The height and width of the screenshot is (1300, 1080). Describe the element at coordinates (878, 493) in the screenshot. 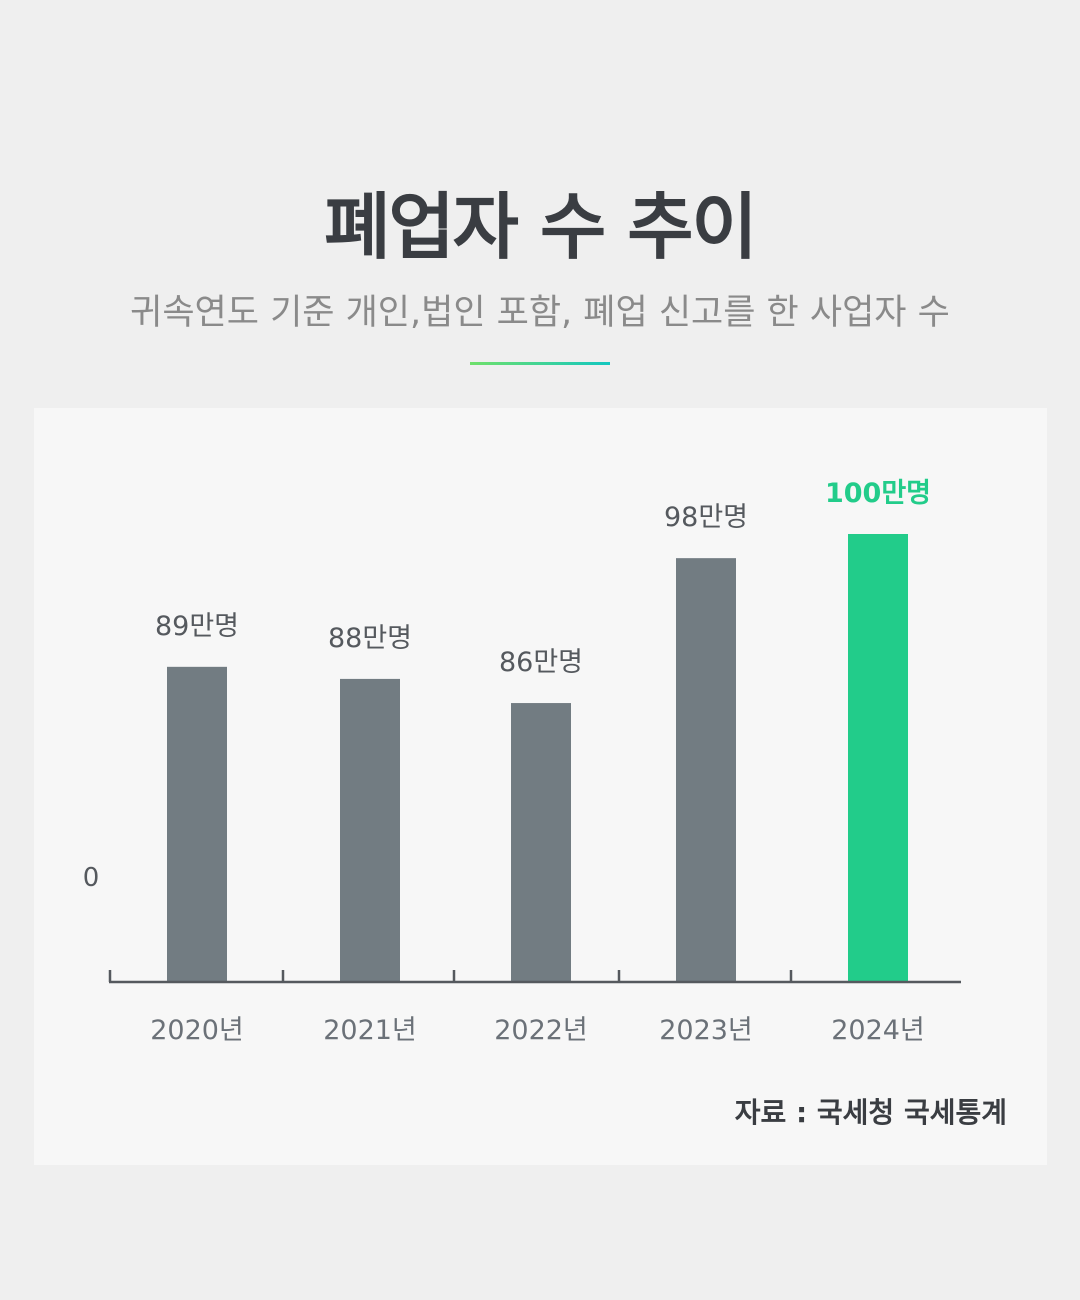

I see `data-label-2024년: 100만명` at that location.